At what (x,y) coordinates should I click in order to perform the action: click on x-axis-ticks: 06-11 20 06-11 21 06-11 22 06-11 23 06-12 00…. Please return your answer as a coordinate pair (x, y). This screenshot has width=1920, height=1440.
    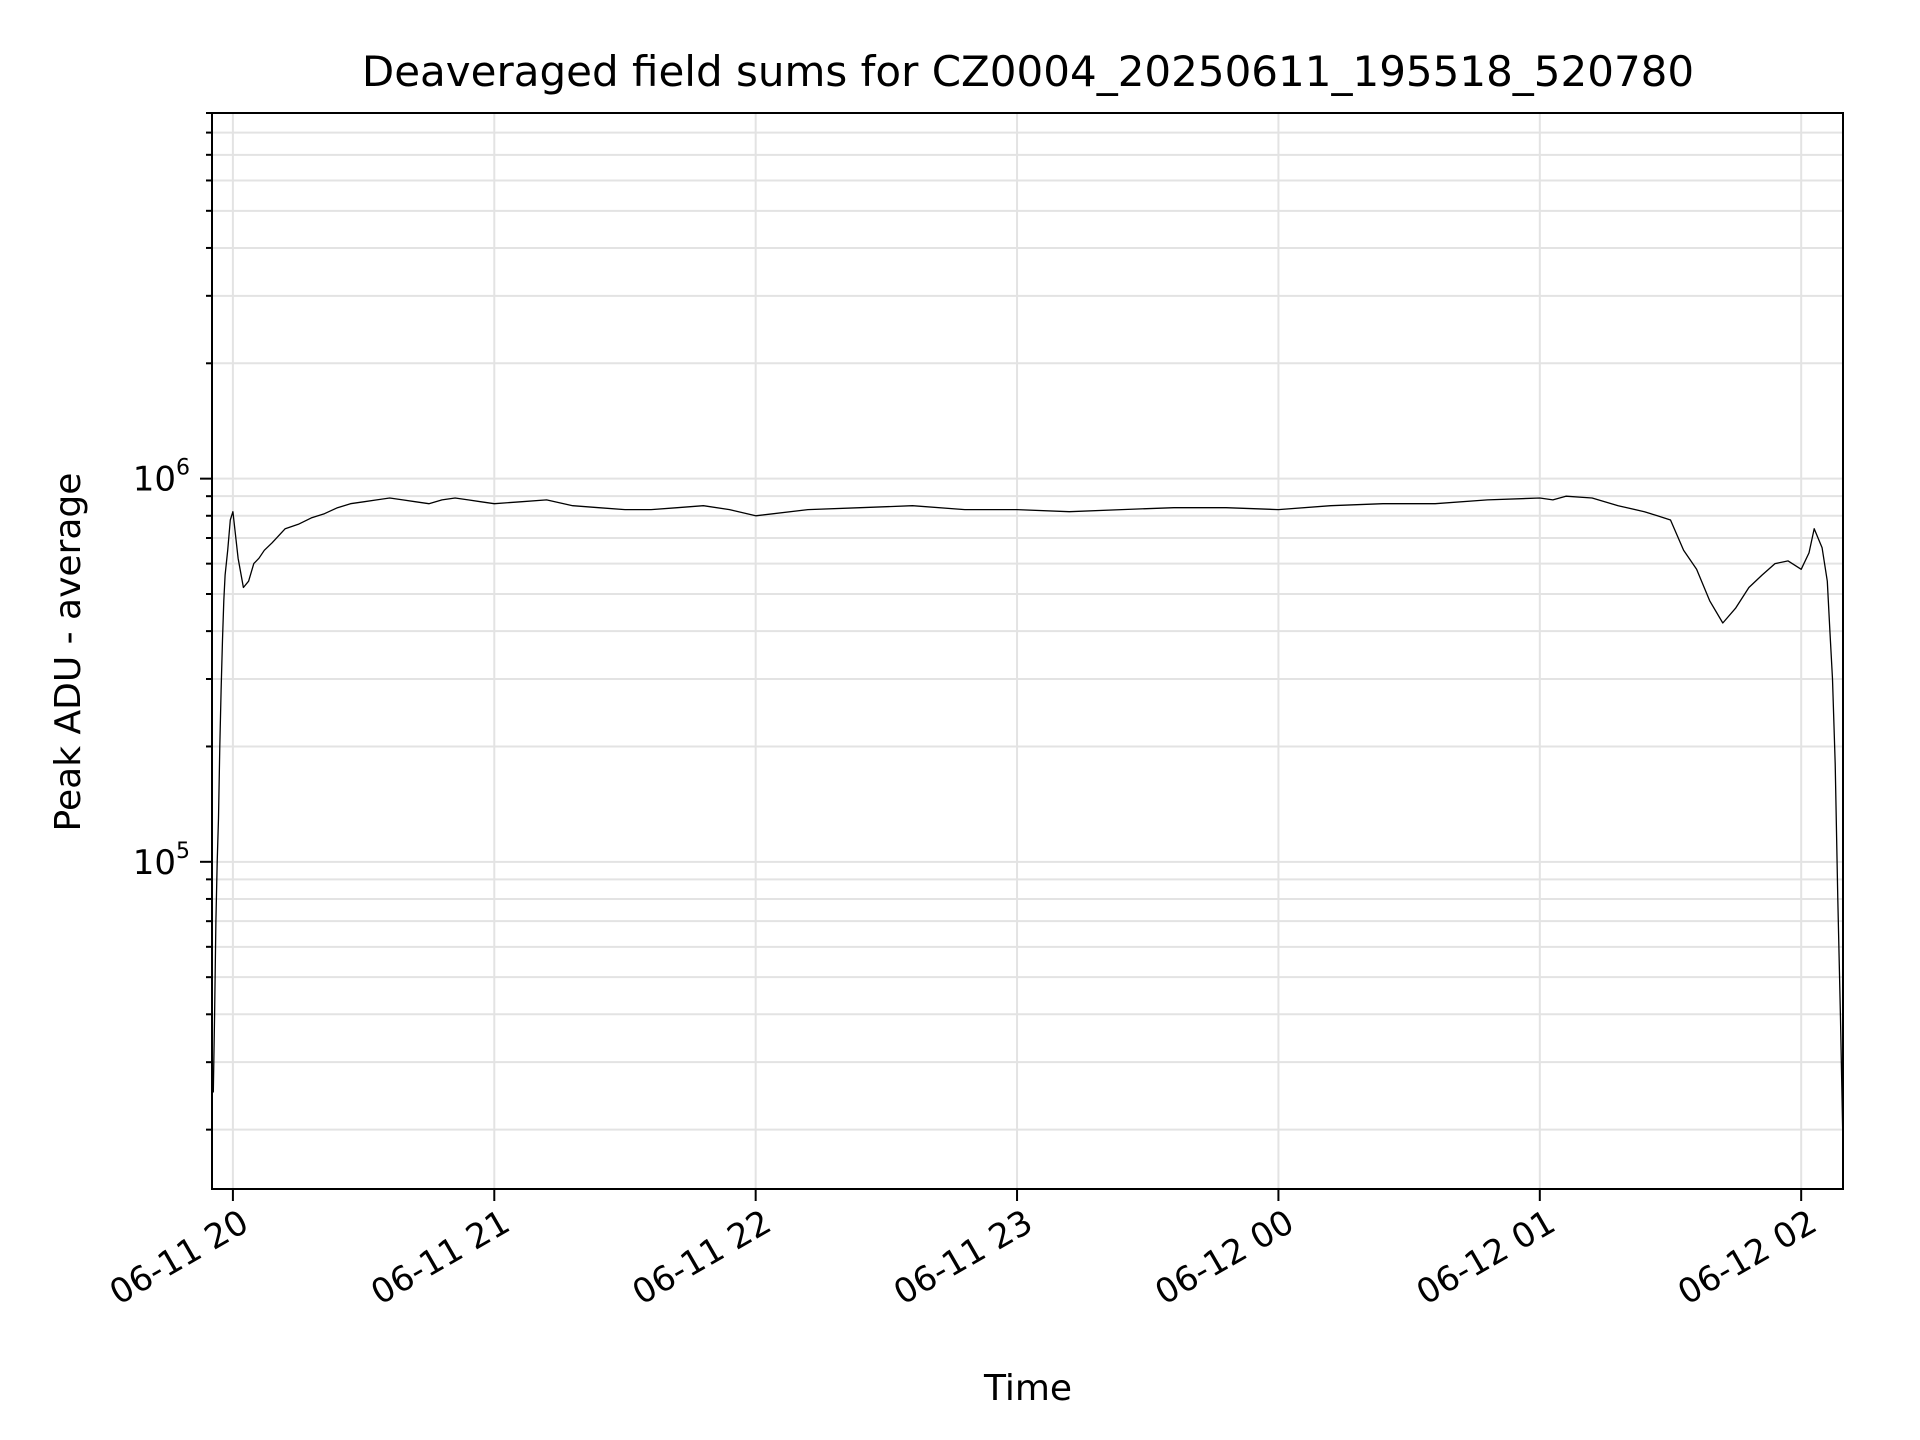
    Looking at the image, I should click on (963, 1251).